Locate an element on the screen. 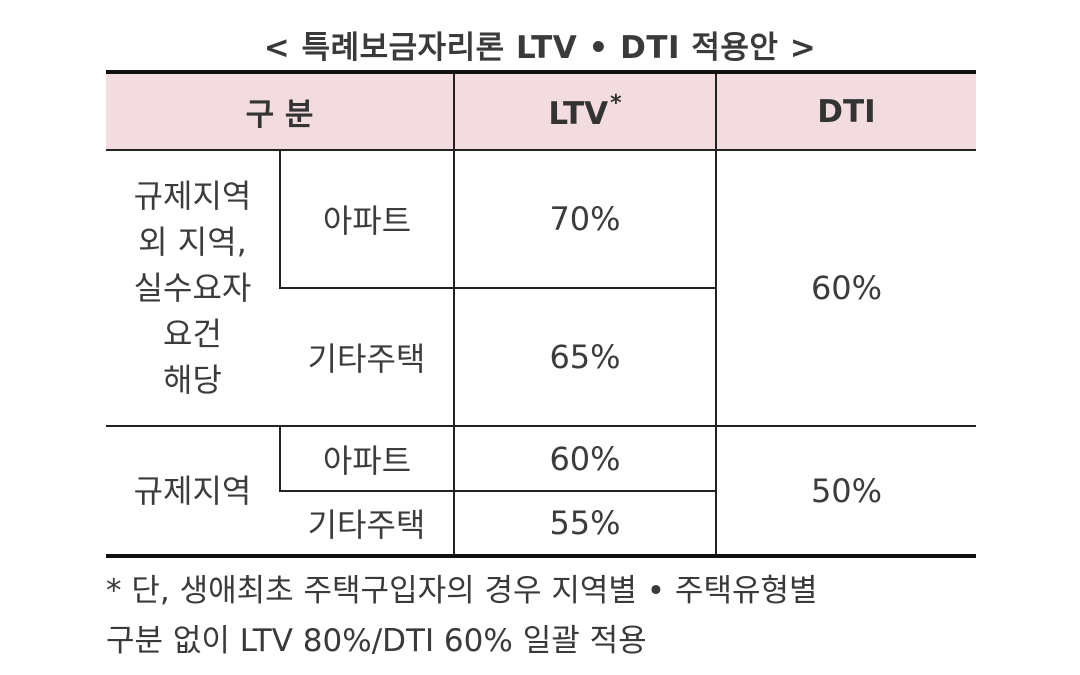  group-label-line: 실수요자 is located at coordinates (192, 288).